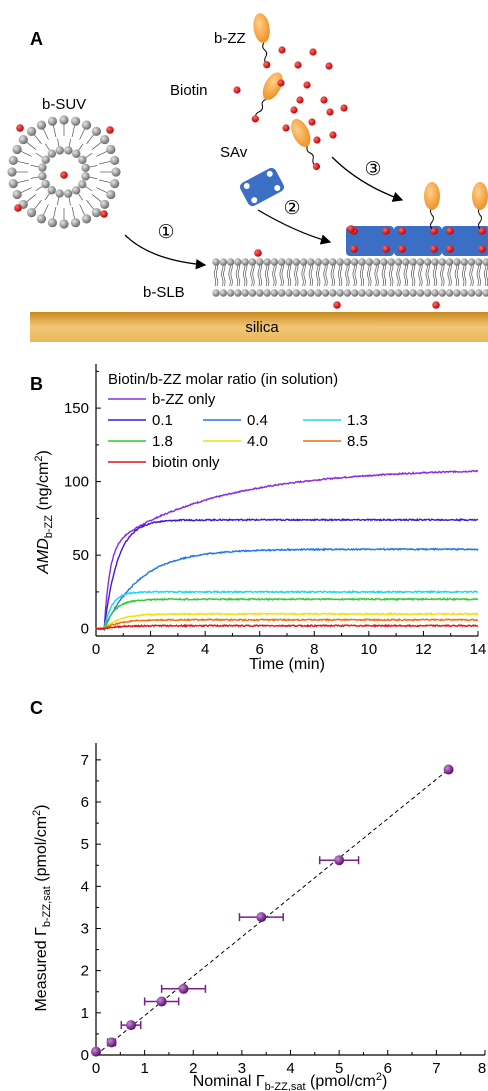  Describe the element at coordinates (44, 512) in the screenshot. I see `panel-b-ylabel: AMDb-ZZ (ng/cm2)` at that location.